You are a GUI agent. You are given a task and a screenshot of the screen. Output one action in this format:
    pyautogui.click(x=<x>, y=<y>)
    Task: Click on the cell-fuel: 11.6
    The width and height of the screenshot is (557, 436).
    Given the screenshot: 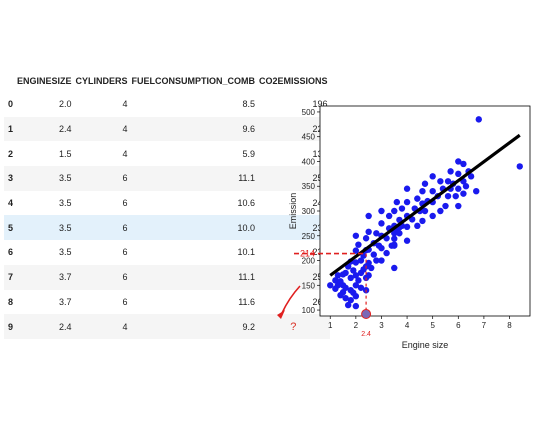 What is the action you would take?
    pyautogui.click(x=247, y=301)
    